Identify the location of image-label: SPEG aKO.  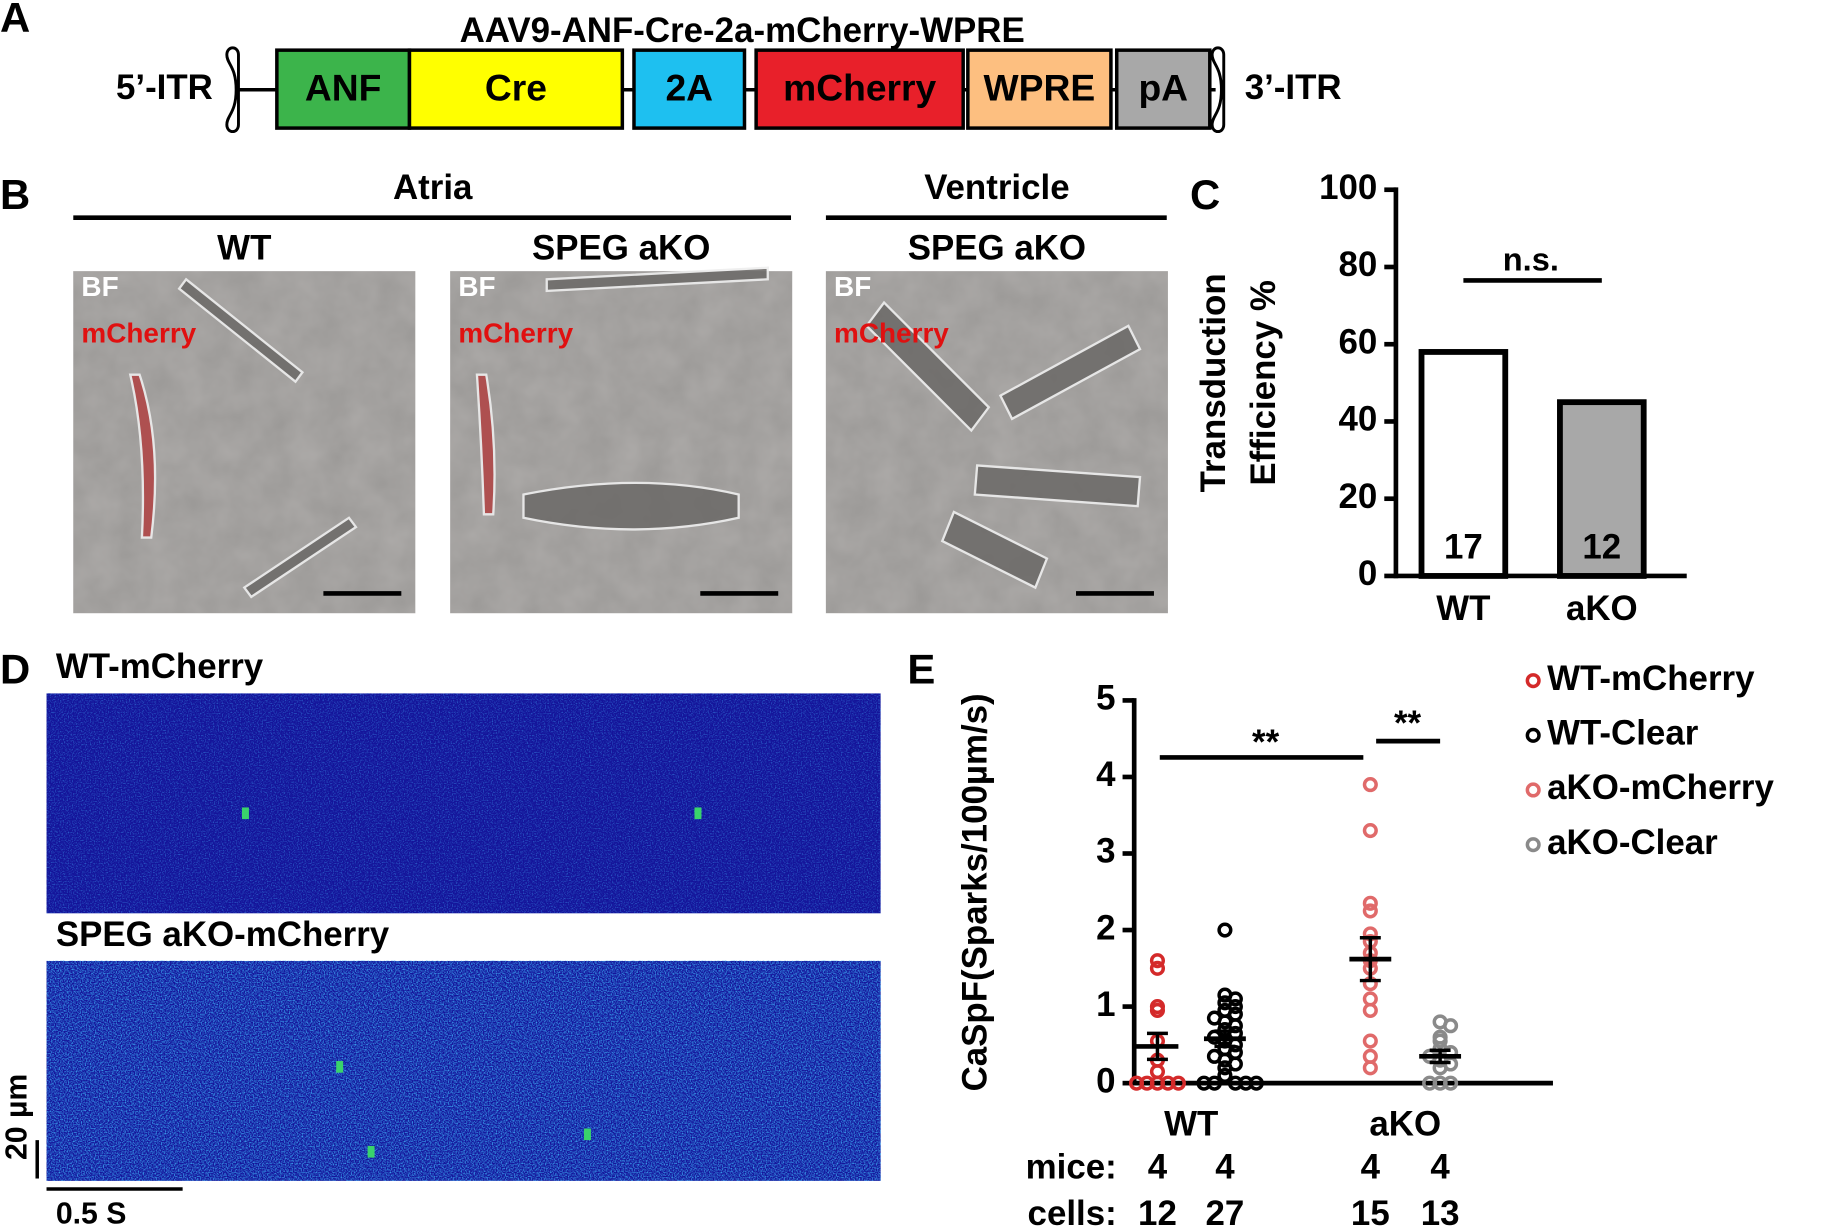
(621, 247).